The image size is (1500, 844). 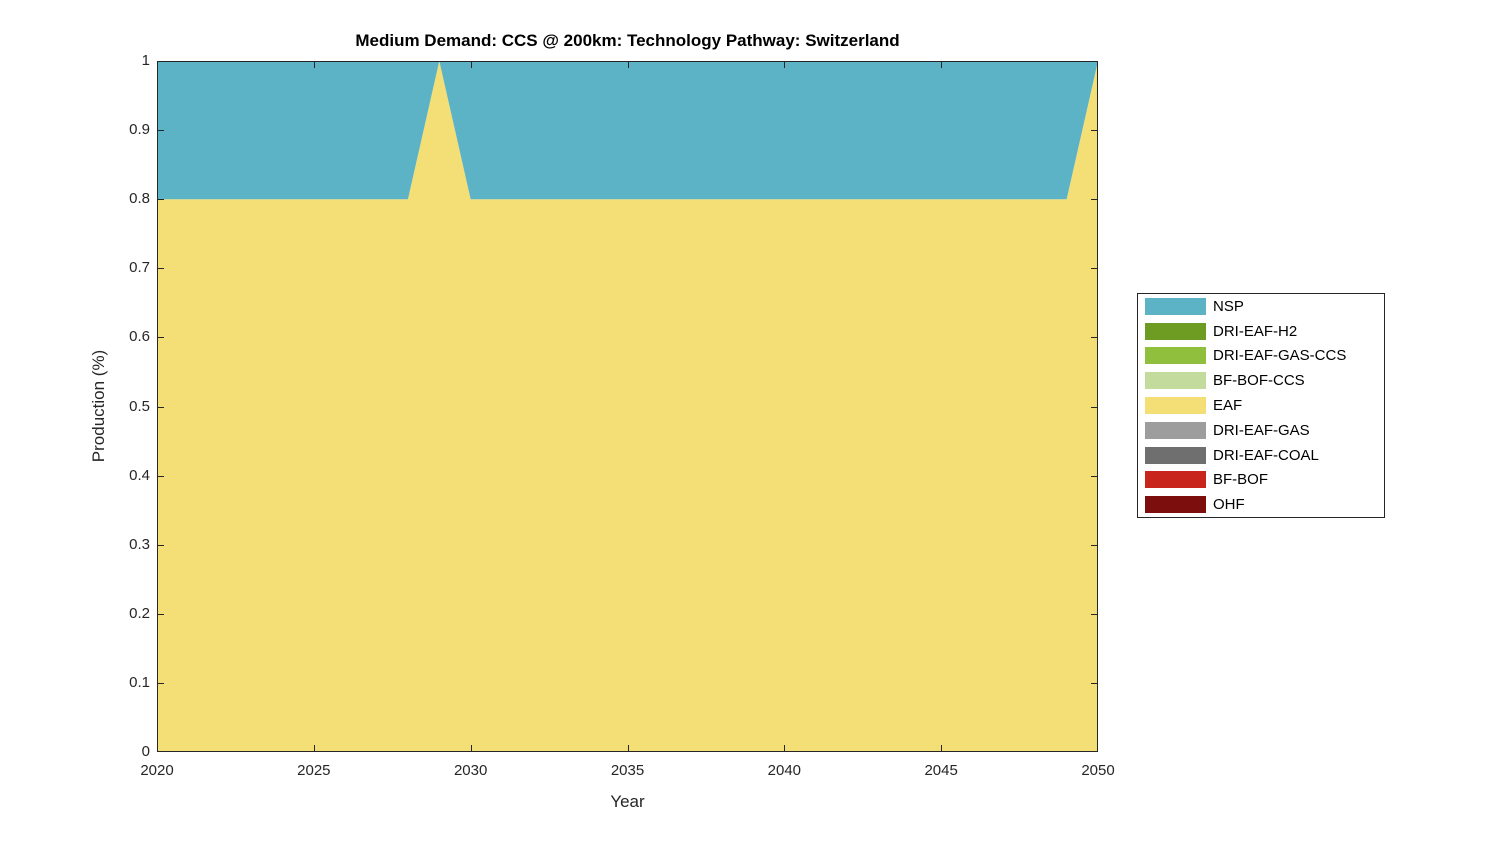 I want to click on x-tick-label: 2030, so click(x=470, y=770).